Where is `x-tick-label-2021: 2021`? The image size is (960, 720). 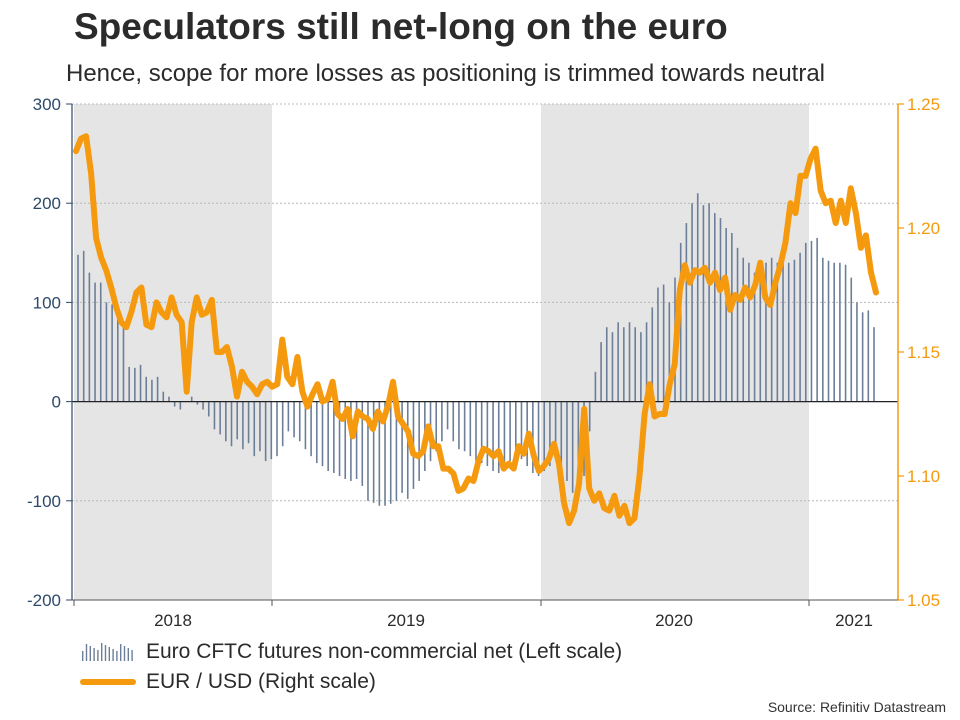 x-tick-label-2021: 2021 is located at coordinates (854, 620).